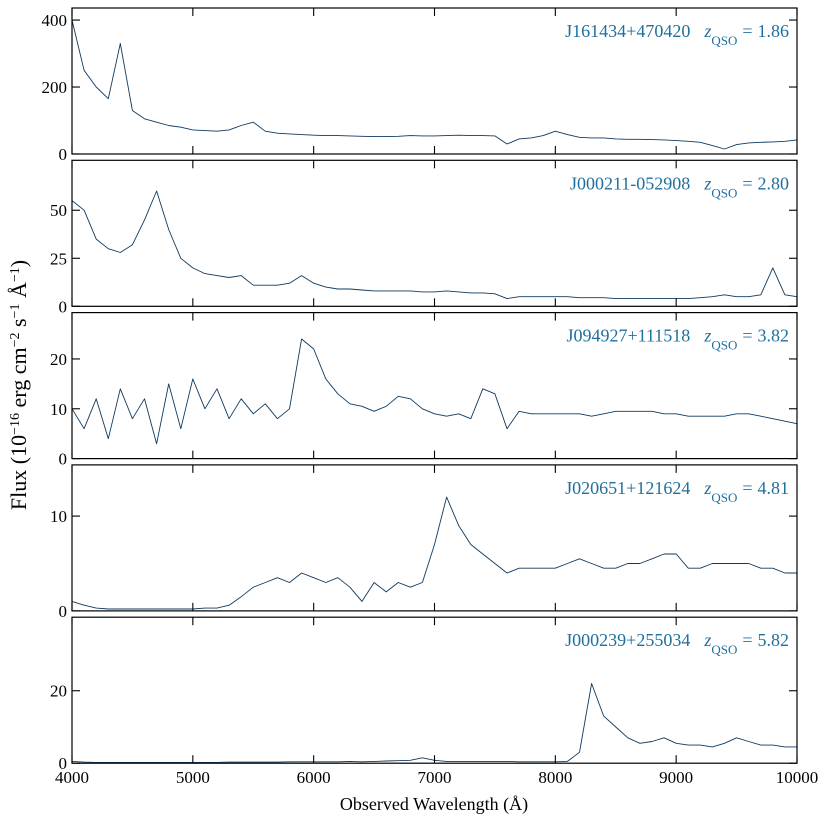 Image resolution: width=830 pixels, height=830 pixels. I want to click on z-value: 3.82, so click(774, 336).